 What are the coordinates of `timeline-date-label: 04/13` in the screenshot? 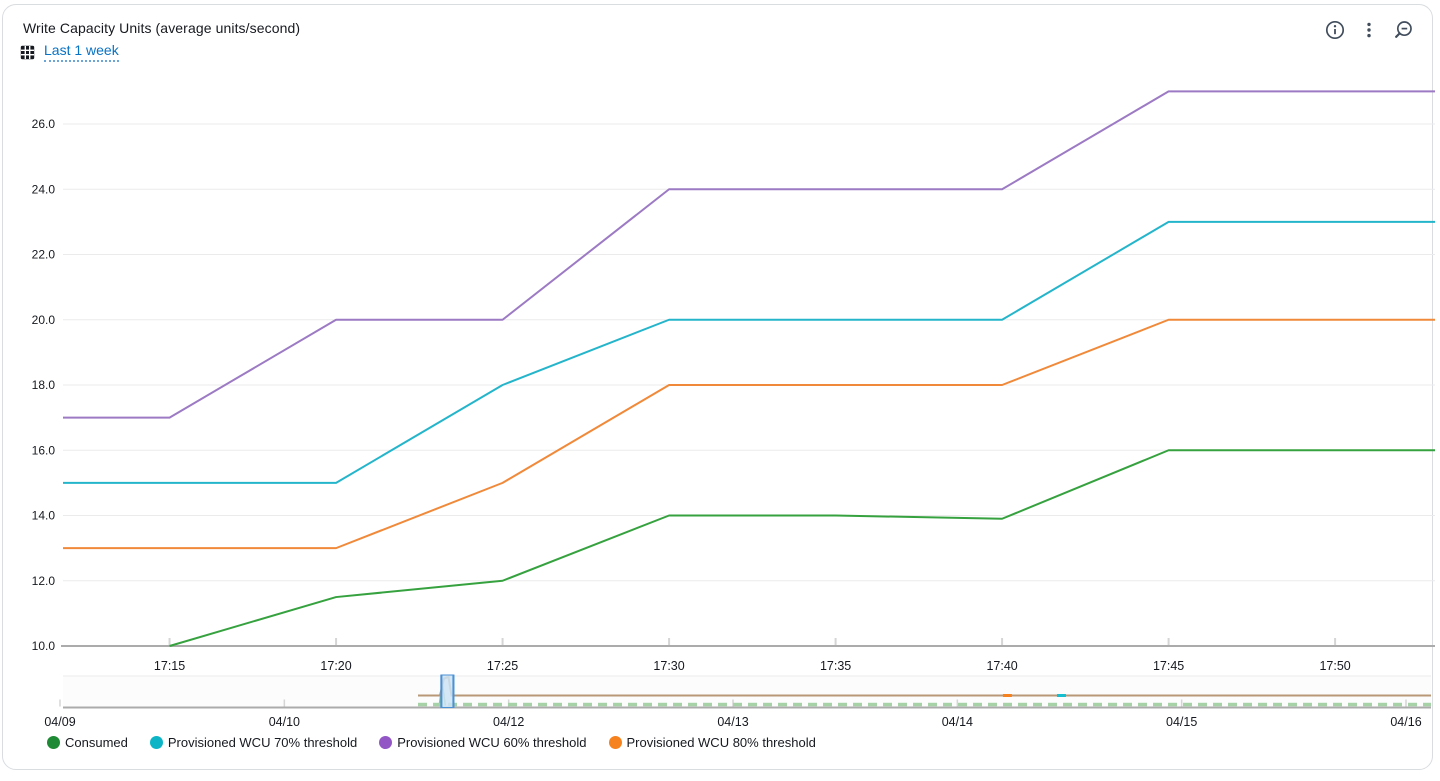 It's located at (732, 722).